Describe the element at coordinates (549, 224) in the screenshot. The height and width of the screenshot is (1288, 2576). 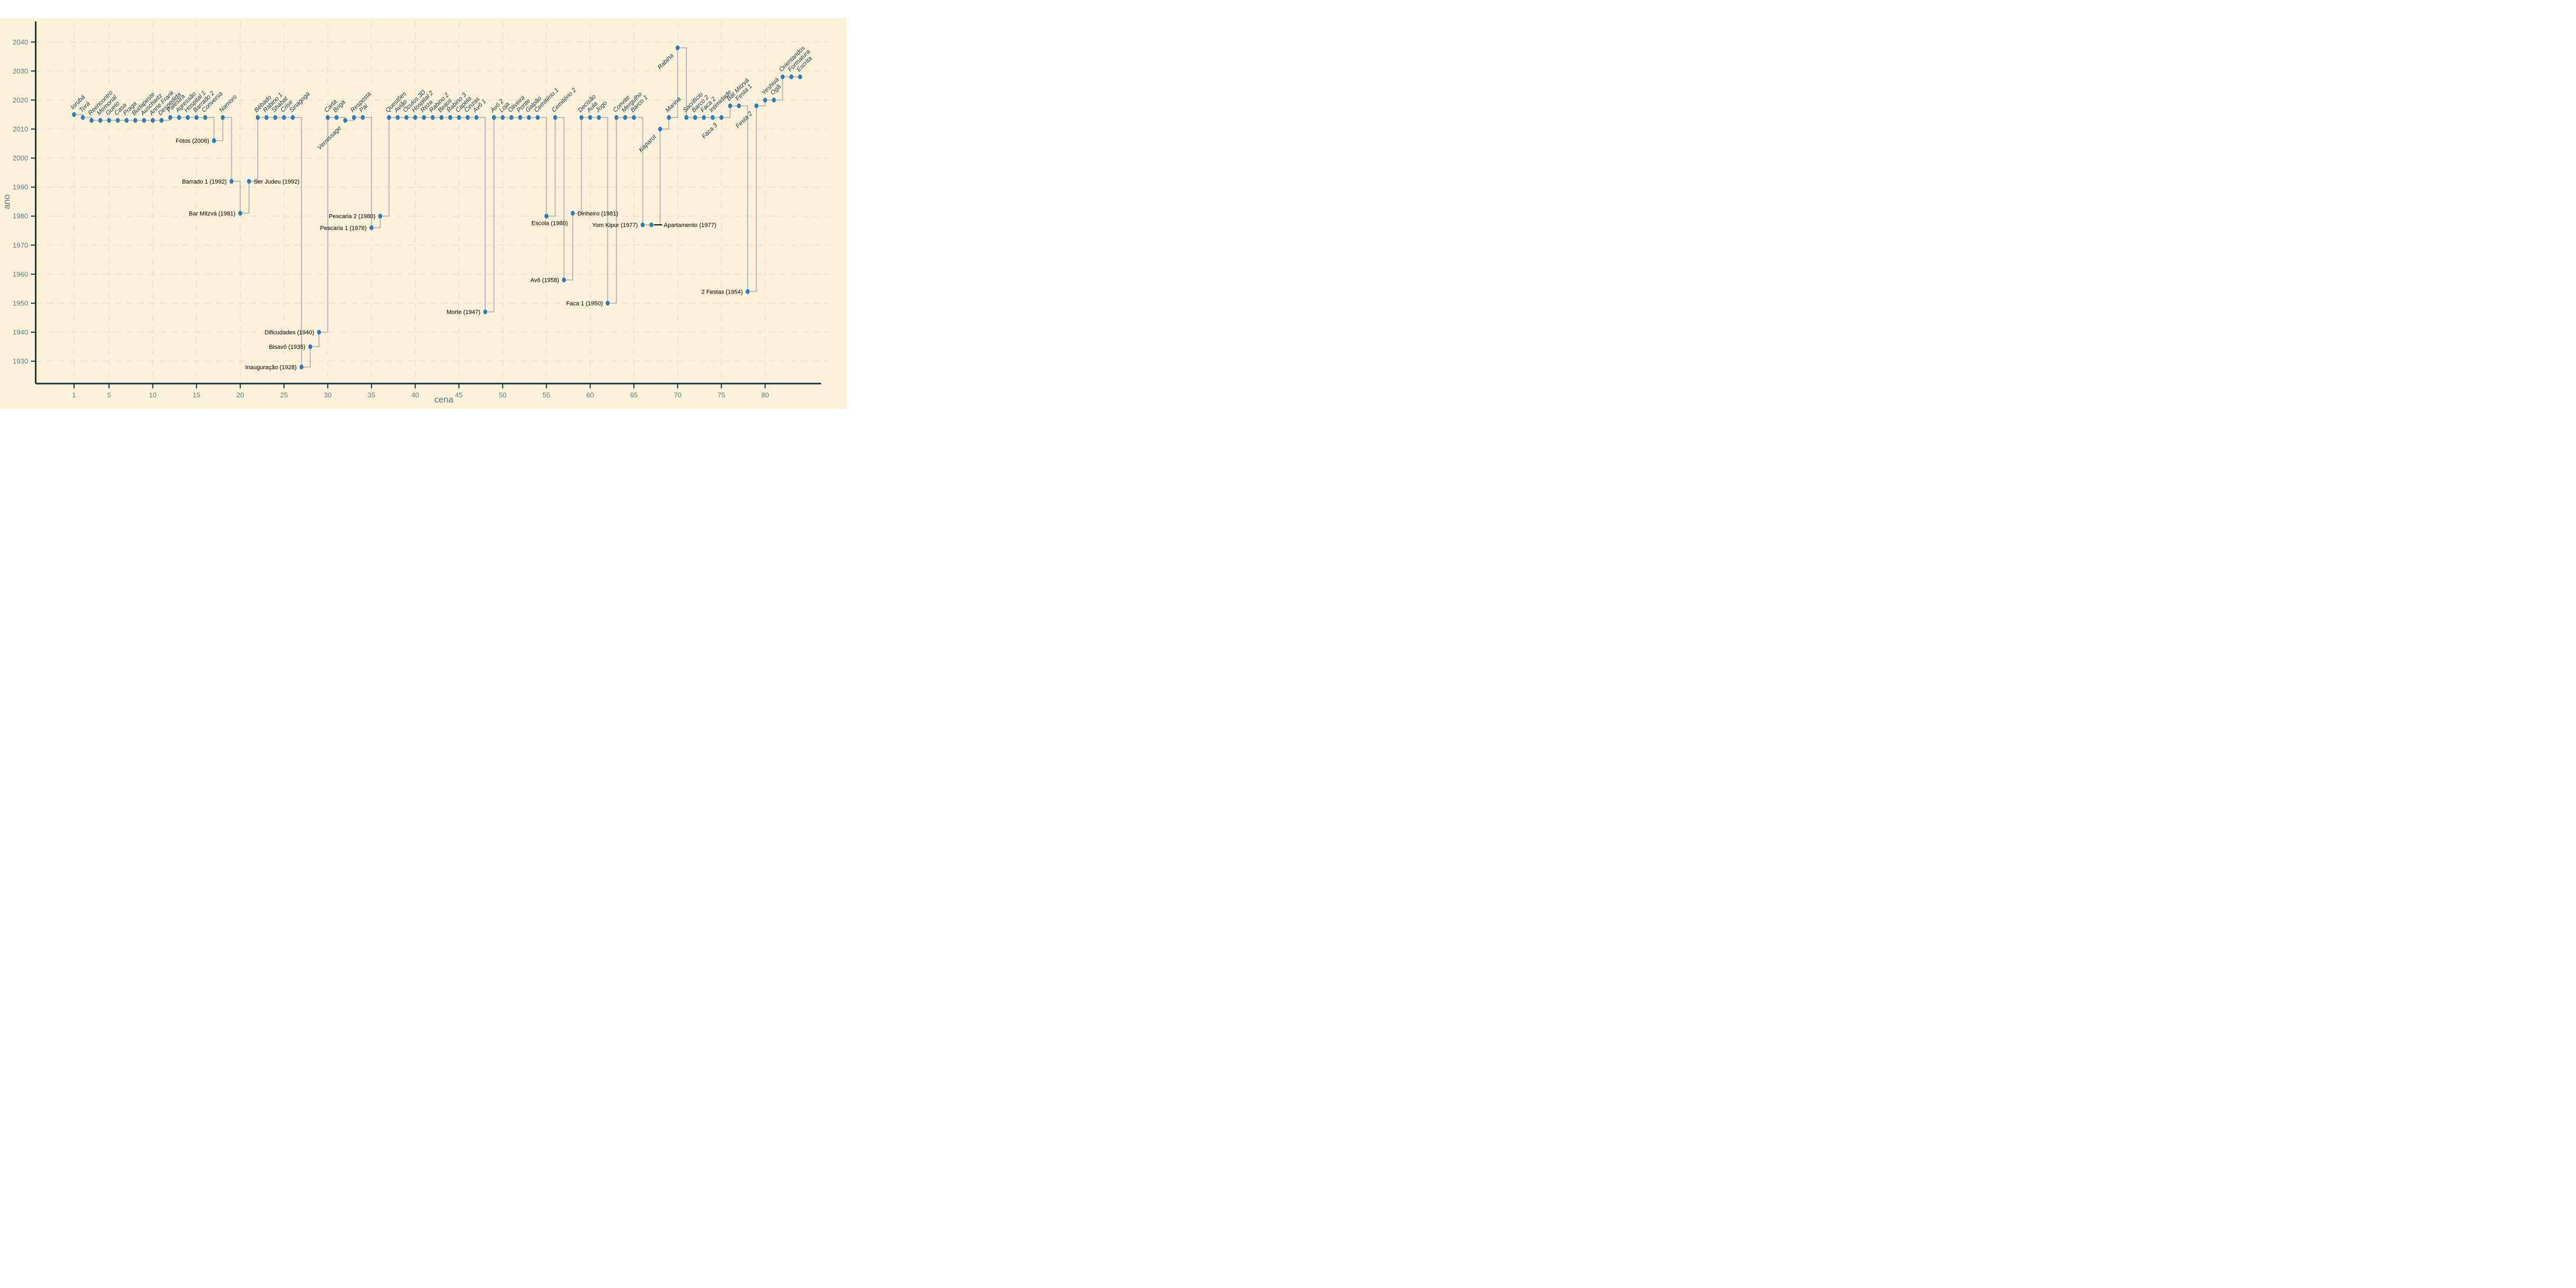
I see `annotation-label: Escola (1980)` at that location.